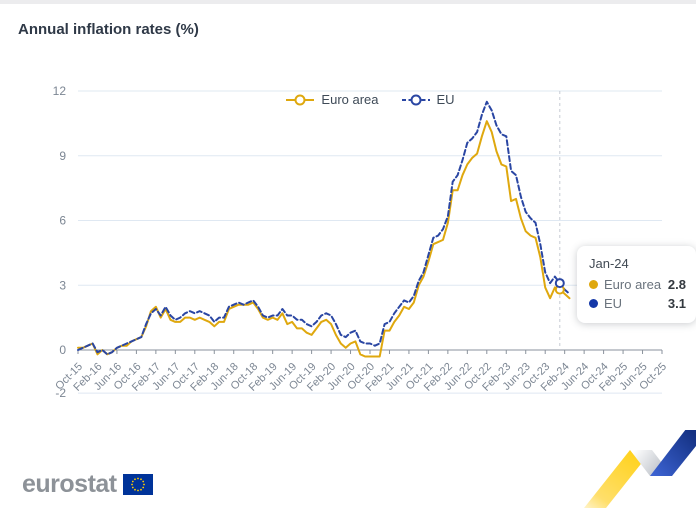 Image resolution: width=696 pixels, height=516 pixels. I want to click on tooltip-label-euro-area: Euro area, so click(633, 284).